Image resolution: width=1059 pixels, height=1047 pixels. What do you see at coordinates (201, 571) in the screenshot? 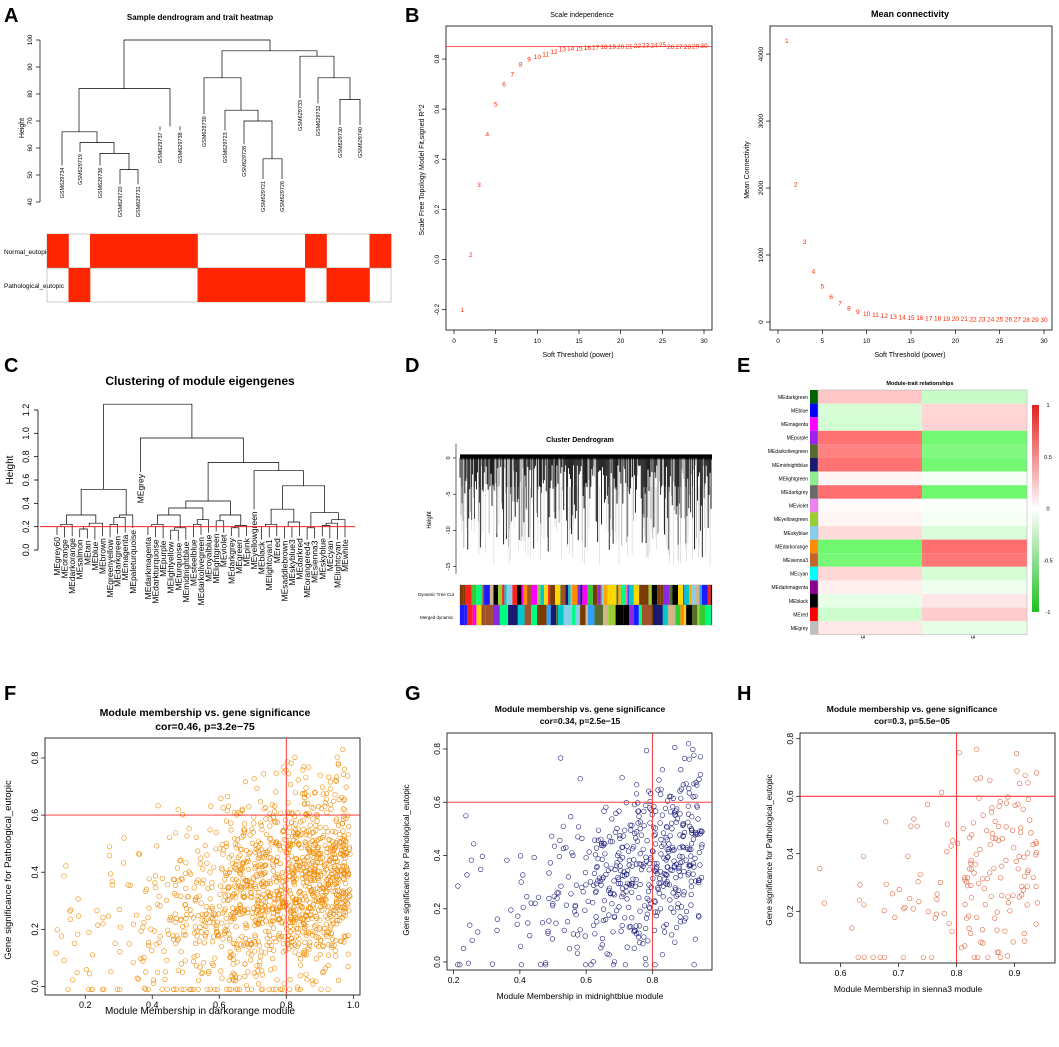
I see `panel-c-leaf-label: MEdarkolivegreen` at bounding box center [201, 571].